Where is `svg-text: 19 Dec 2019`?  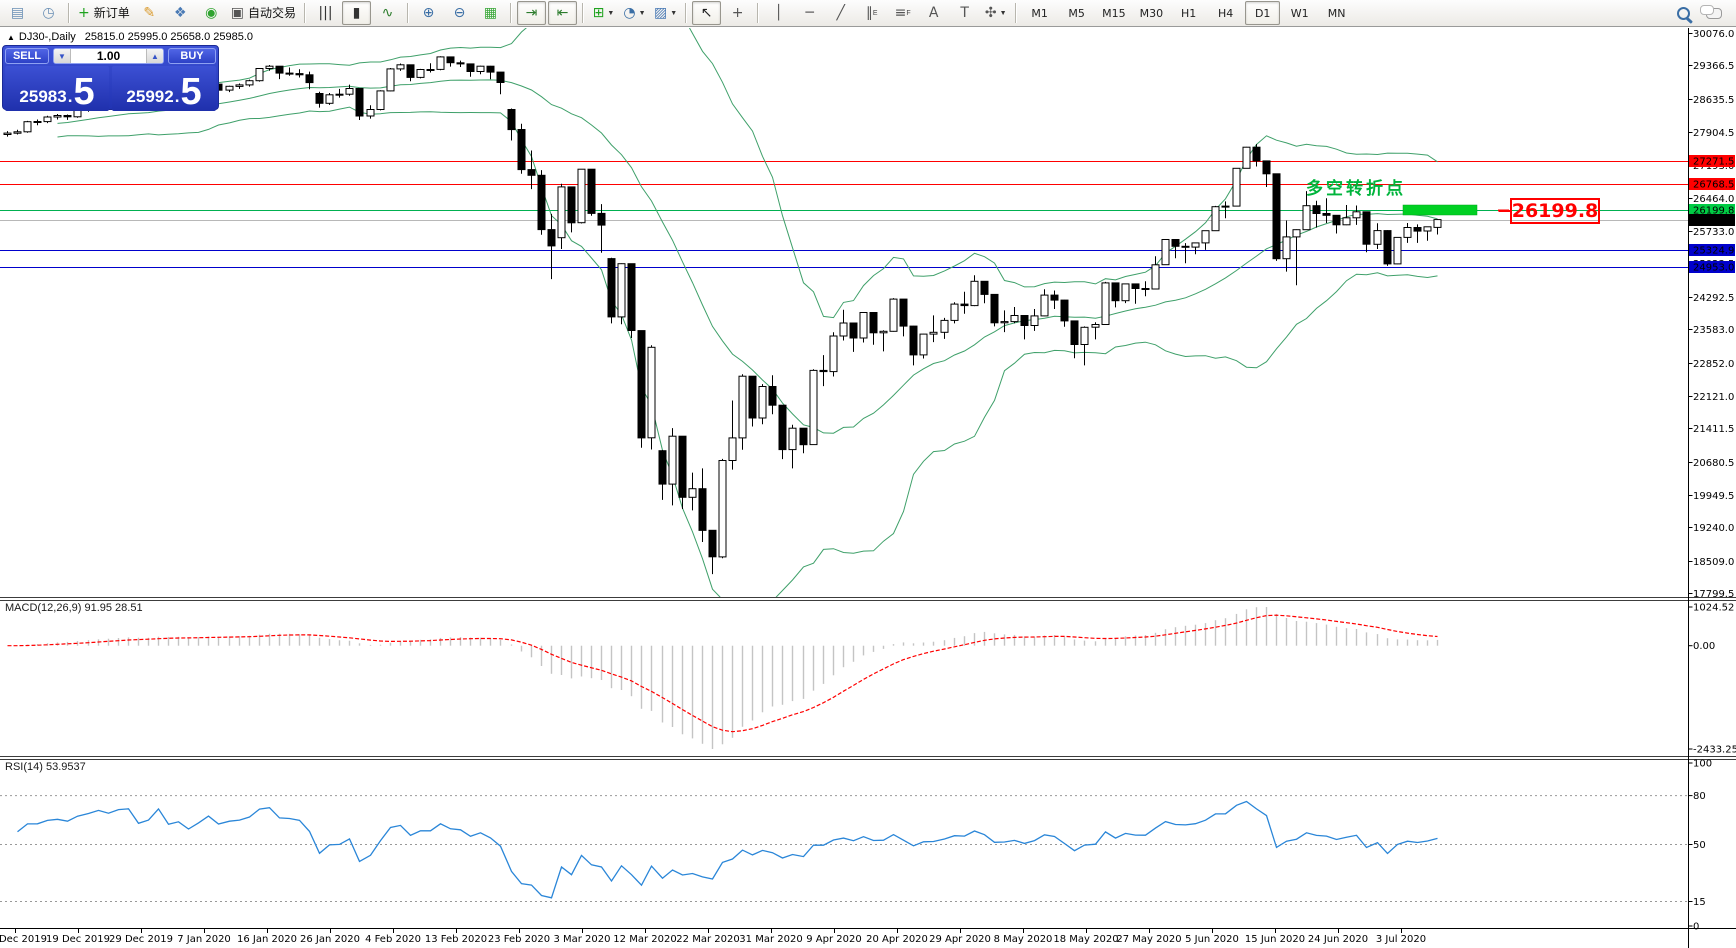 svg-text: 19 Dec 2019 is located at coordinates (78, 939).